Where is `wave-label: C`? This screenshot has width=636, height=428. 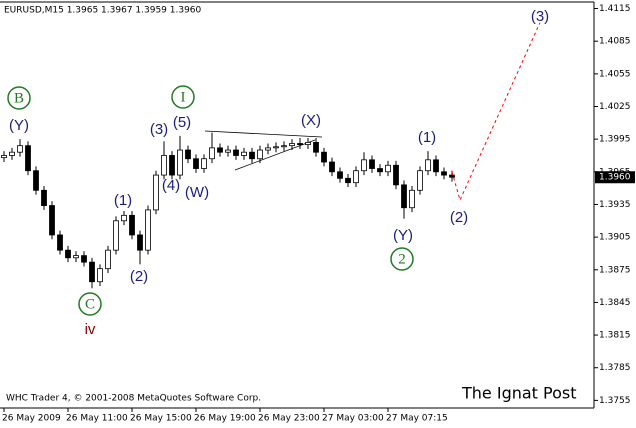
wave-label: C is located at coordinates (90, 304).